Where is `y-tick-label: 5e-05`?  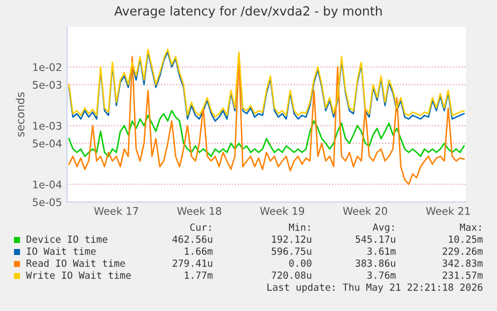 y-tick-label: 5e-05 is located at coordinates (47, 202).